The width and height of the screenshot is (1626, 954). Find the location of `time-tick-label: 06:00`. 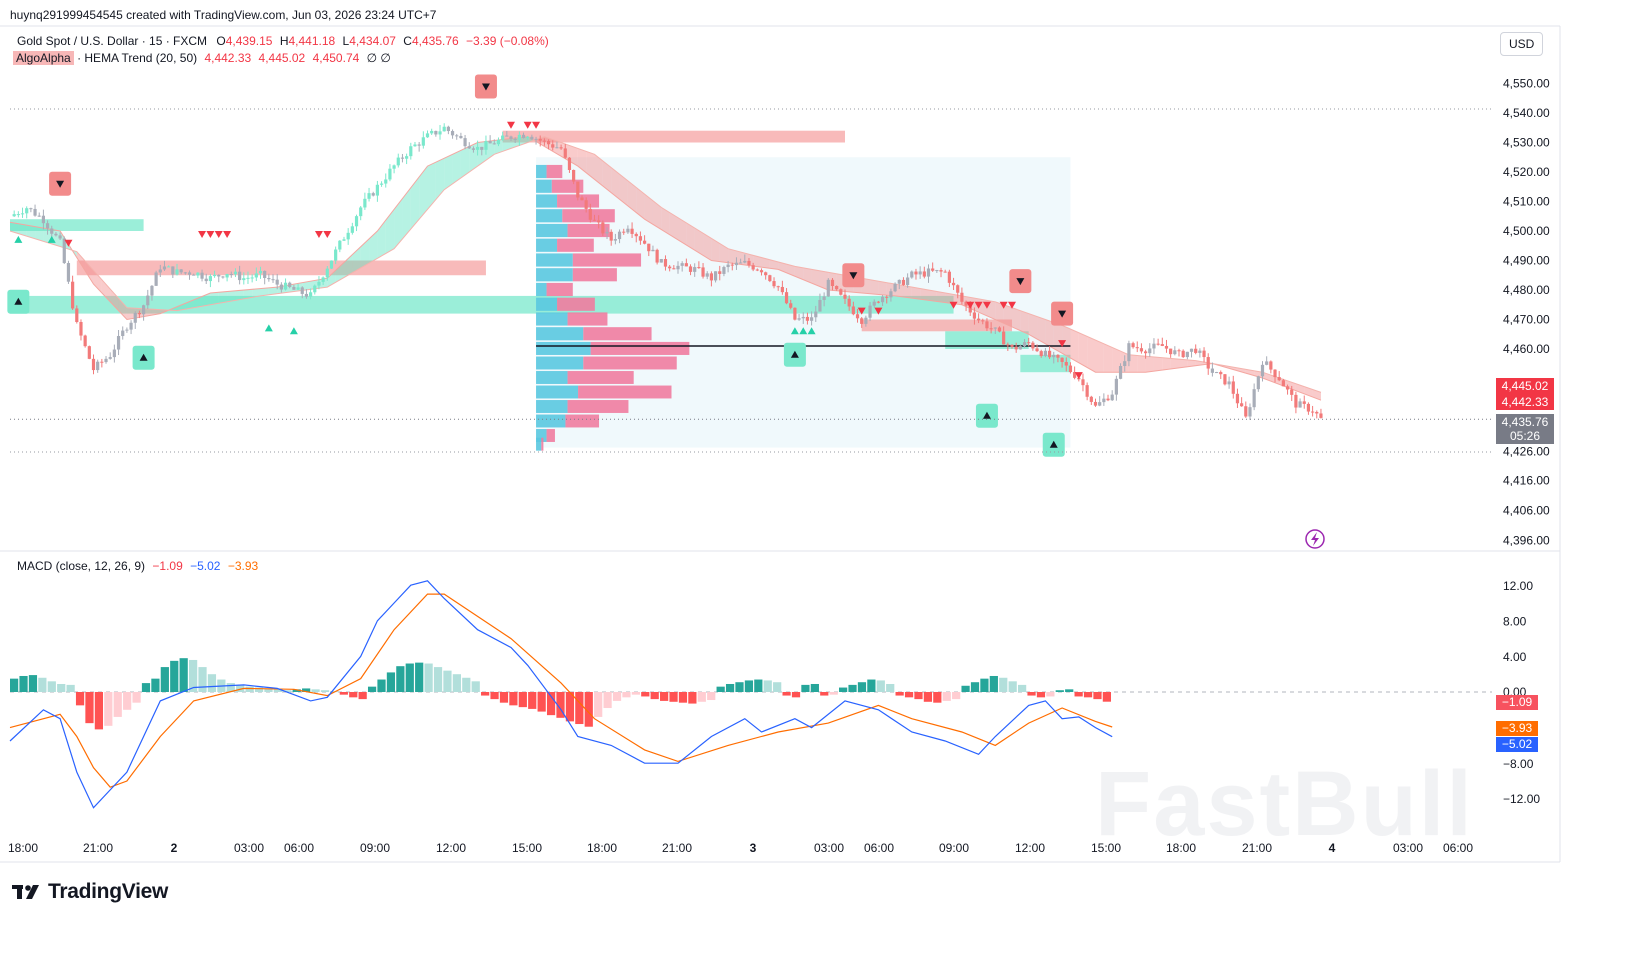

time-tick-label: 06:00 is located at coordinates (299, 848).